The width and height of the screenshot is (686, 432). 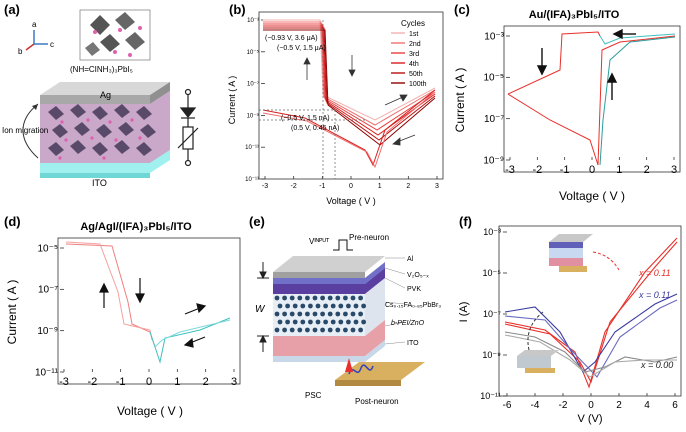 What do you see at coordinates (115, 35) in the screenshot?
I see `crystal-structure-image` at bounding box center [115, 35].